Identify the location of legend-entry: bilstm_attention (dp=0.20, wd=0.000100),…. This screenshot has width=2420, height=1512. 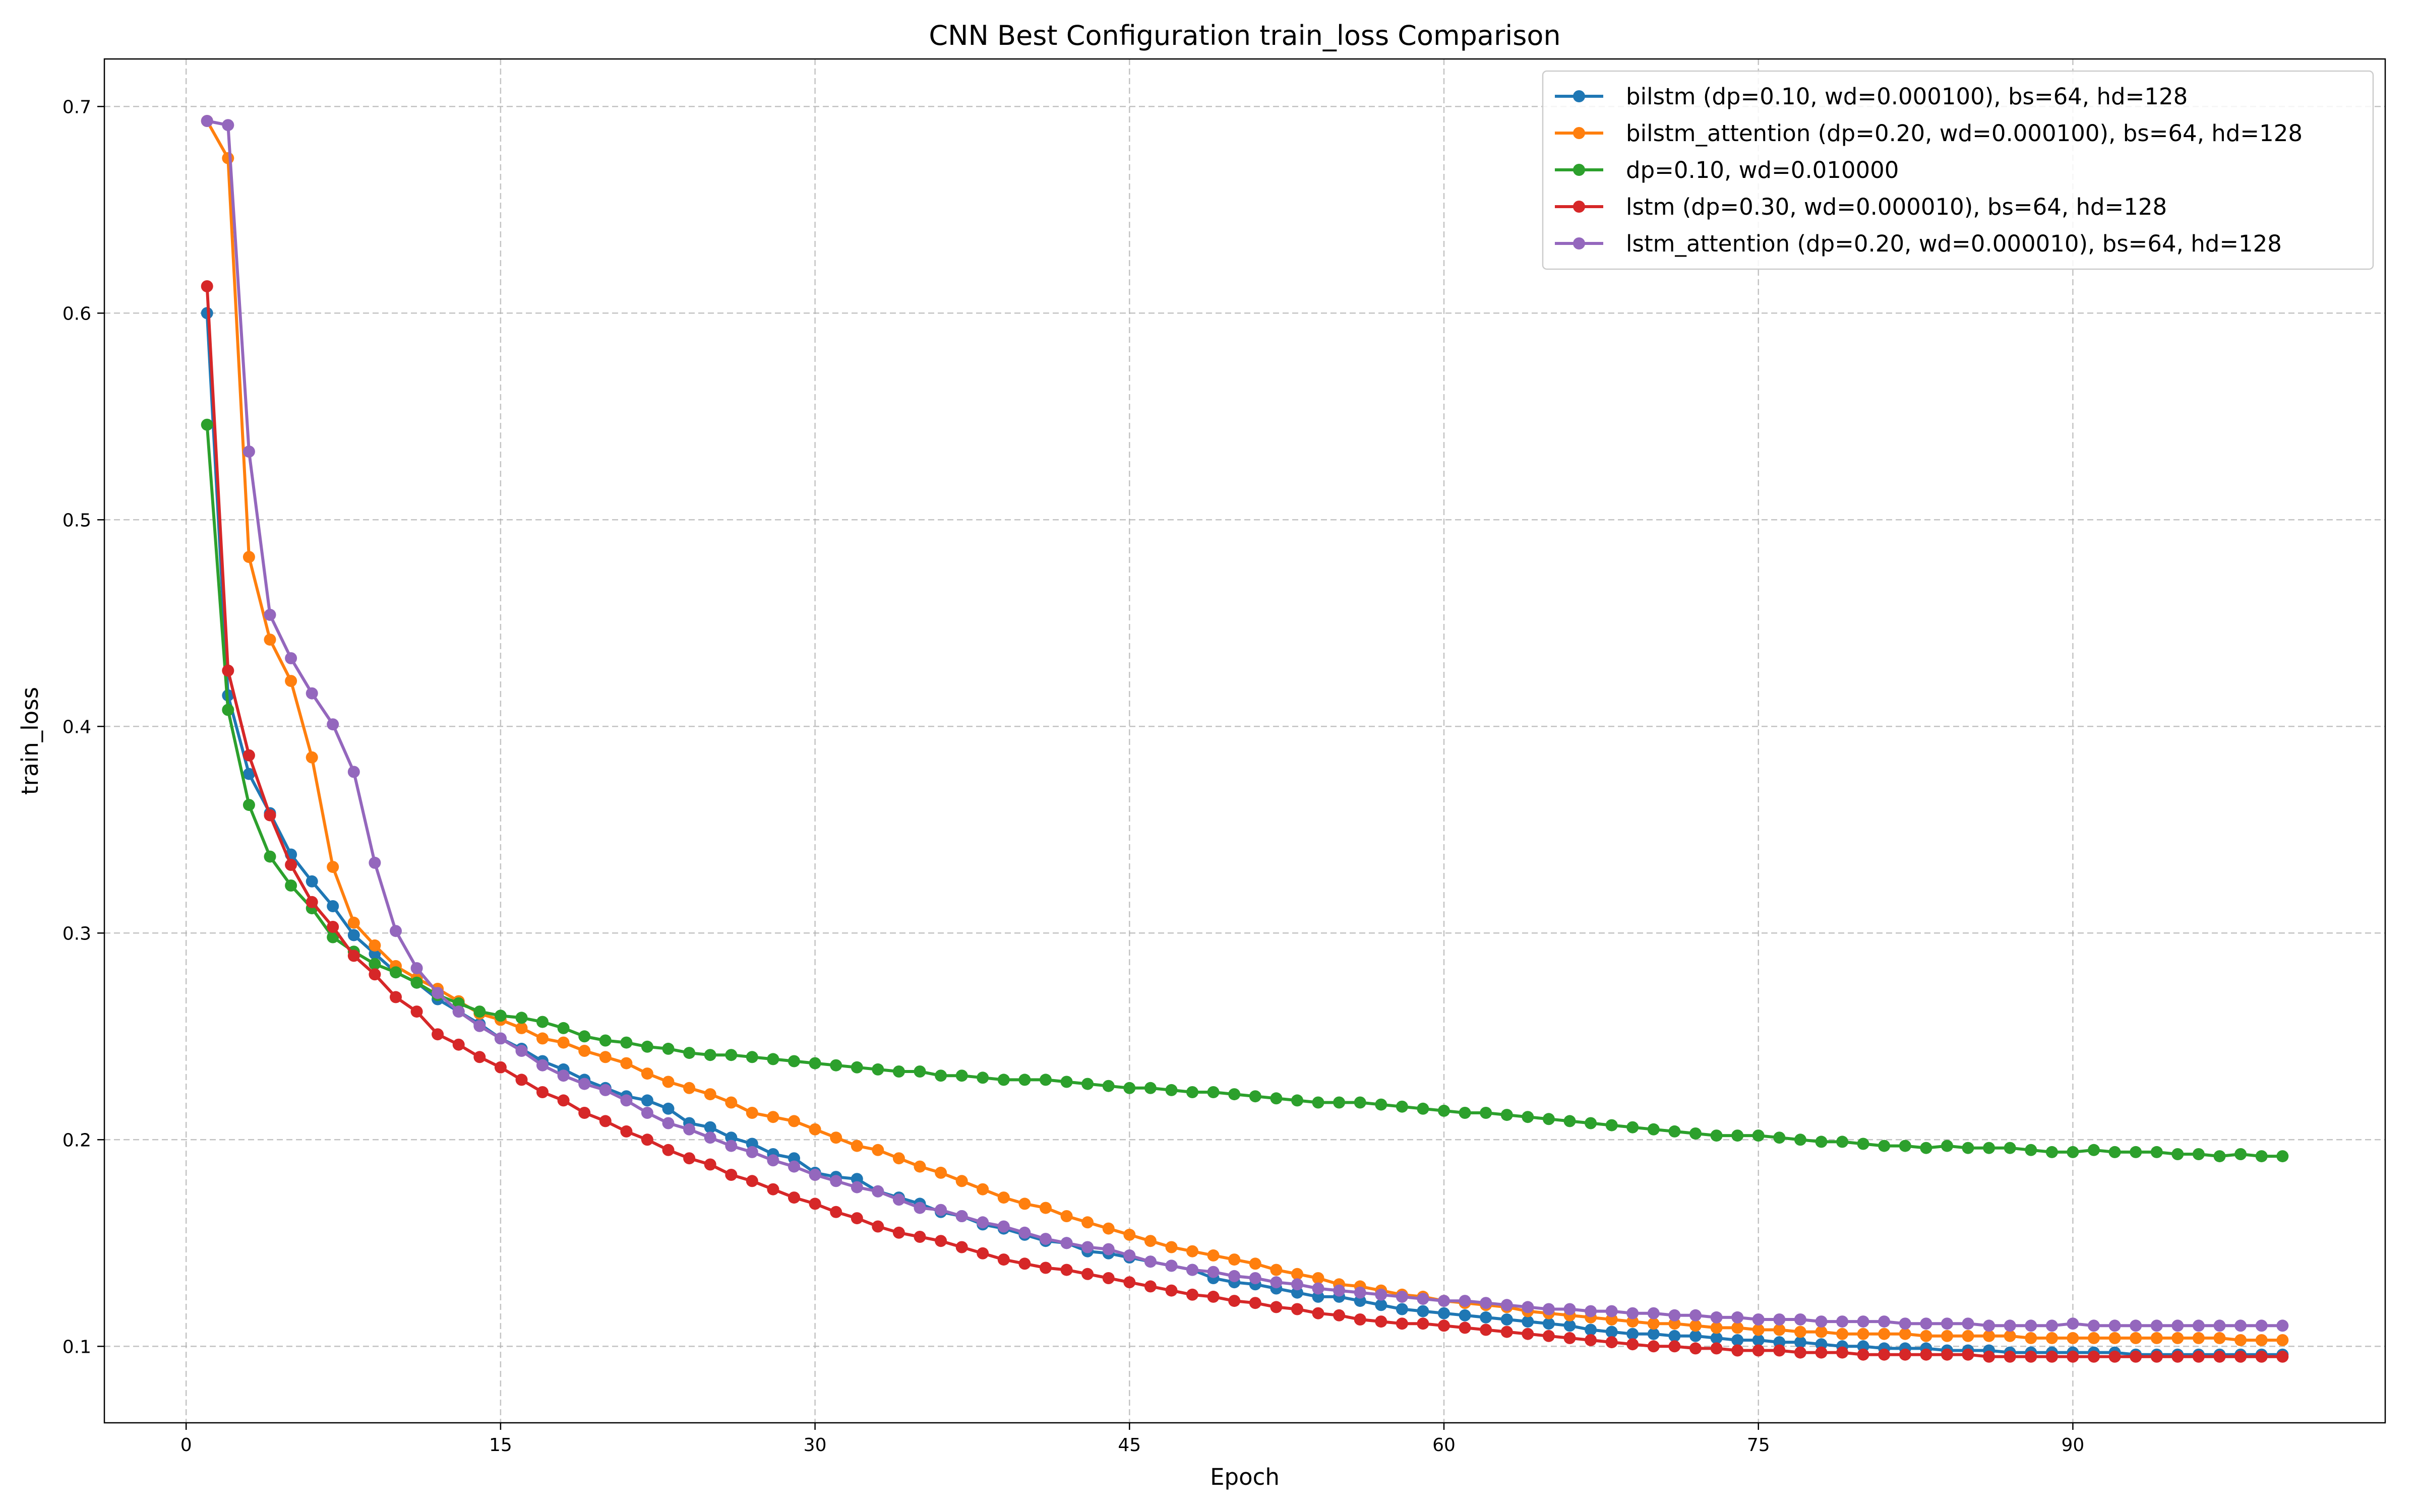
(1929, 134).